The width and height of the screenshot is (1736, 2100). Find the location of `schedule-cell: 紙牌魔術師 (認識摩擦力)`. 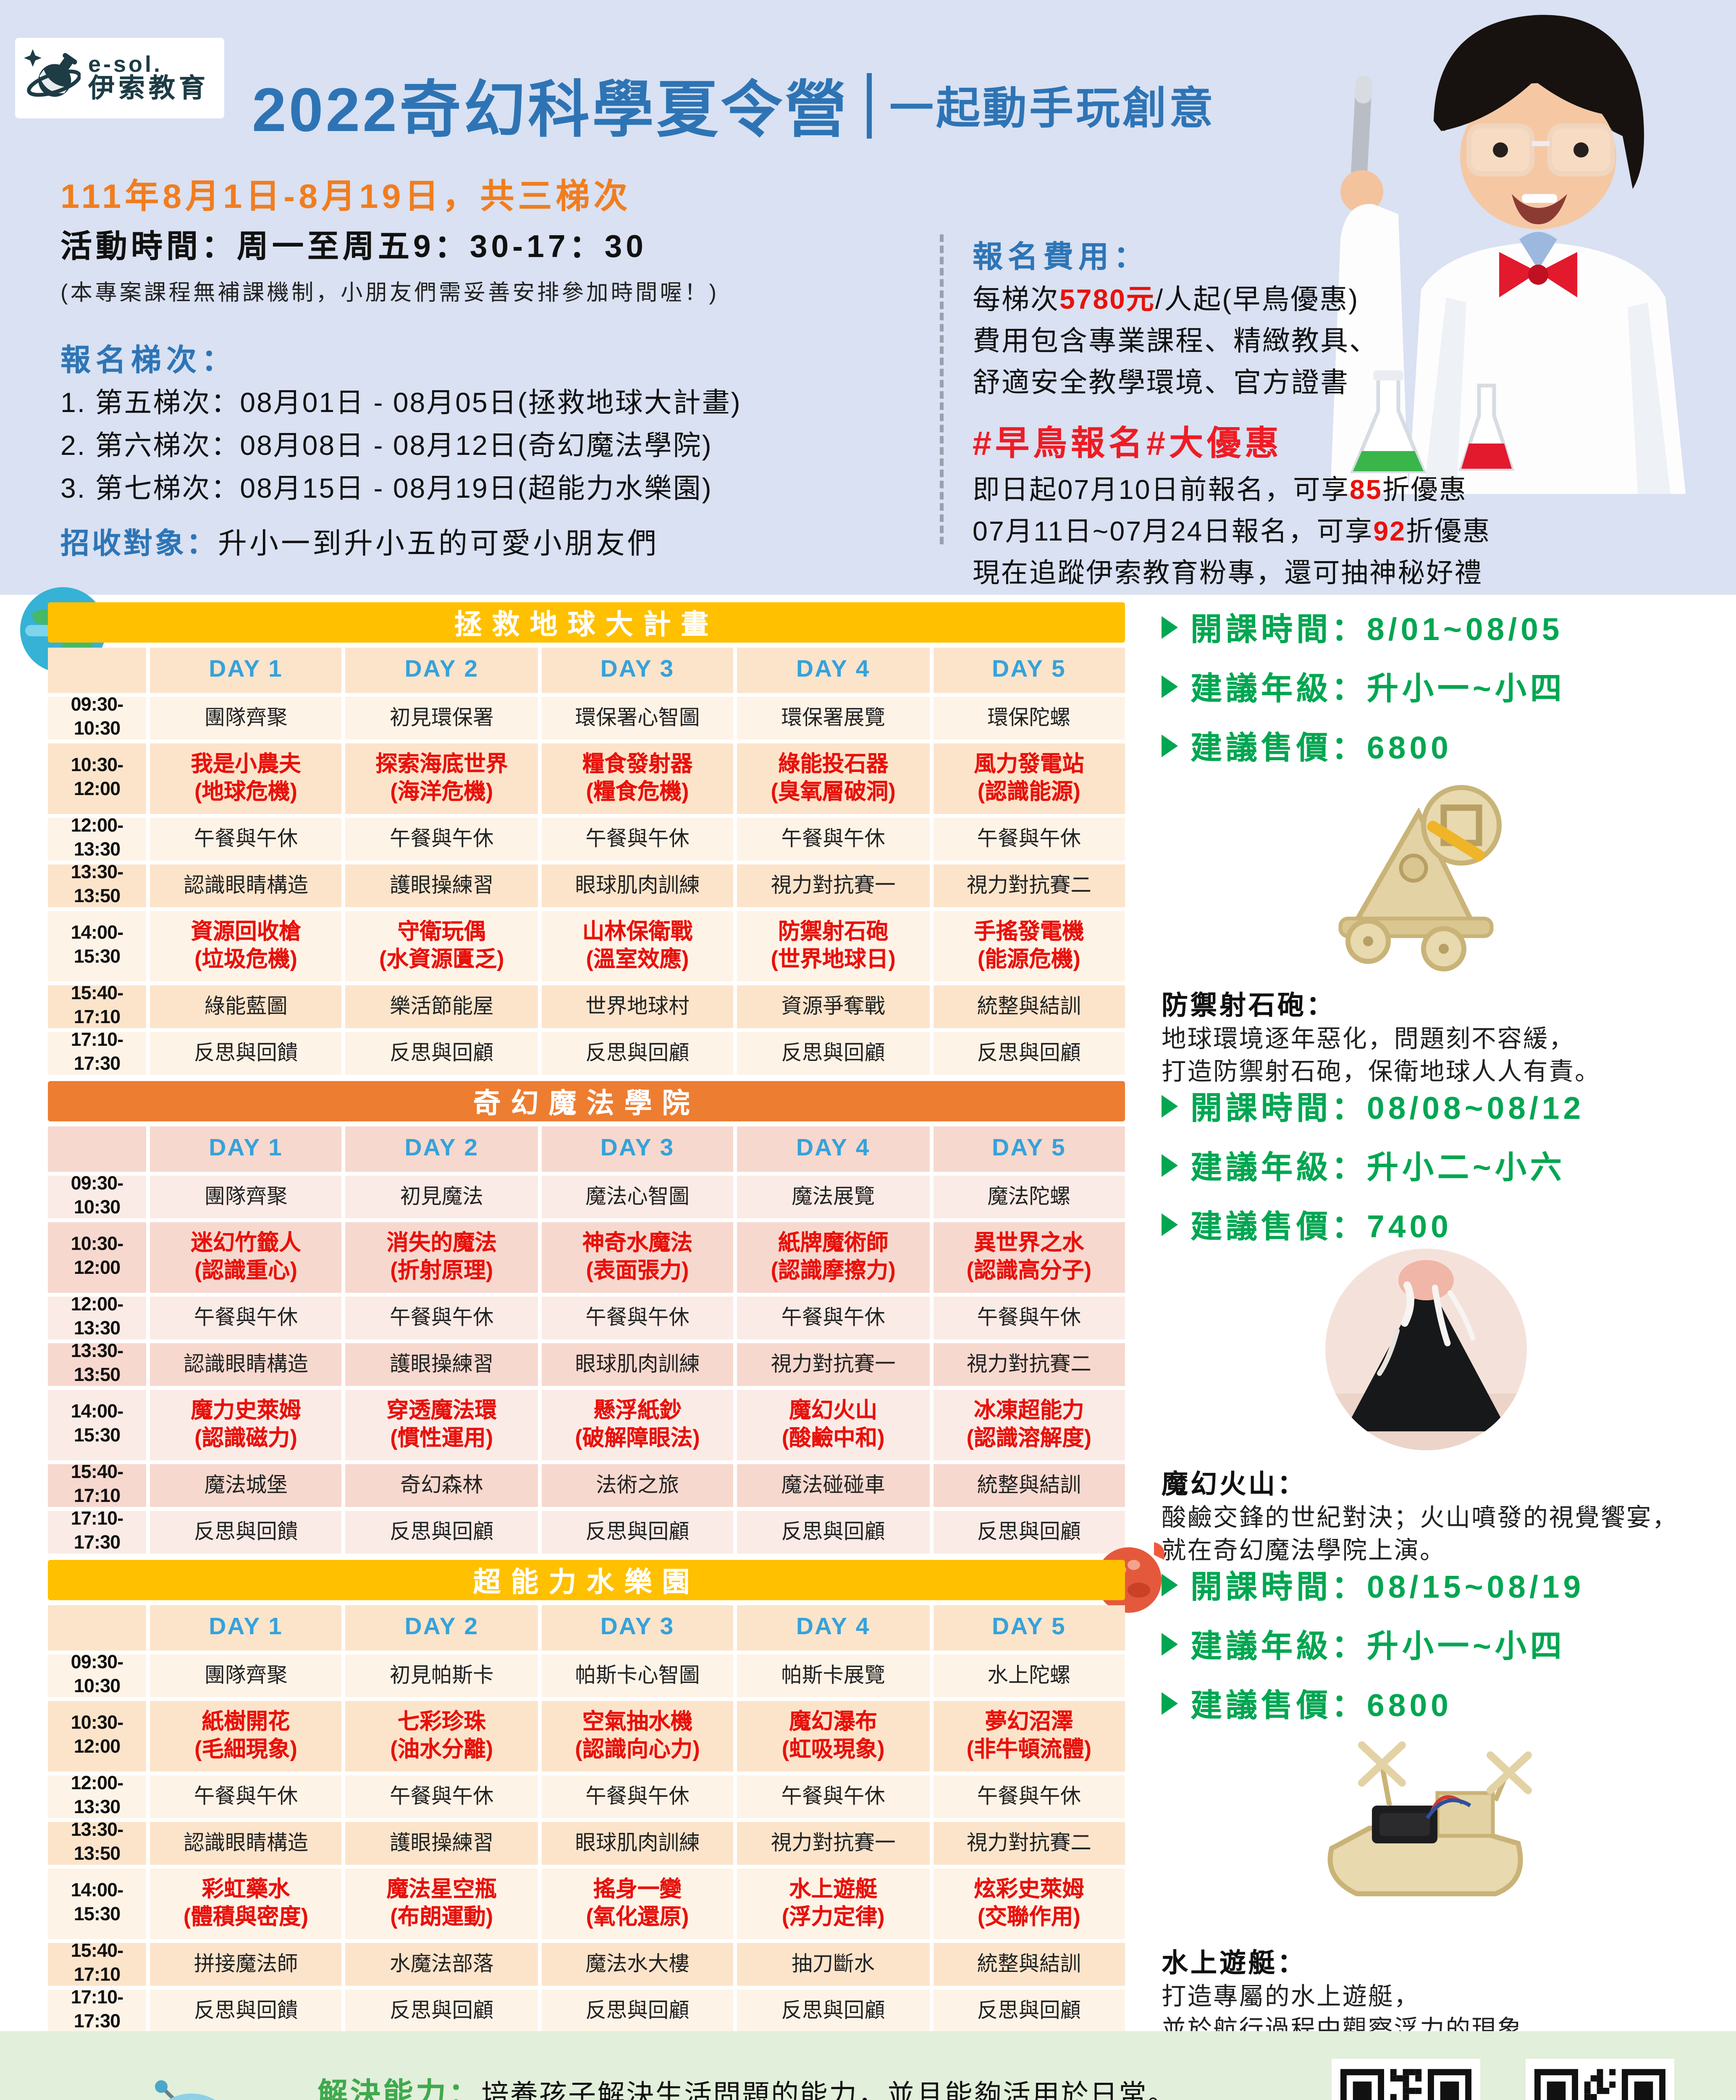

schedule-cell: 紙牌魔術師 (認識摩擦力) is located at coordinates (833, 1257).